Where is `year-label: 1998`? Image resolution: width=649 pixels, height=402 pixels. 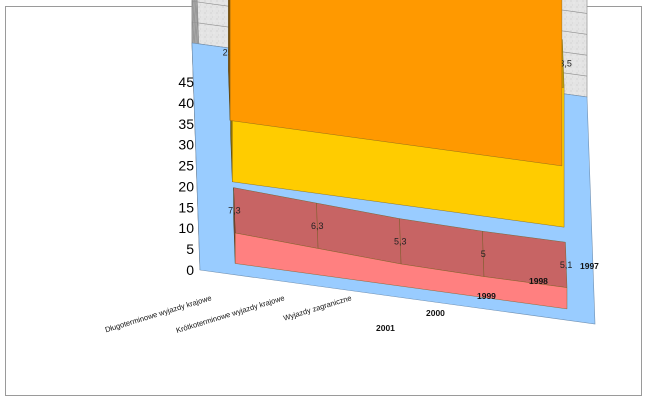 year-label: 1998 is located at coordinates (538, 281).